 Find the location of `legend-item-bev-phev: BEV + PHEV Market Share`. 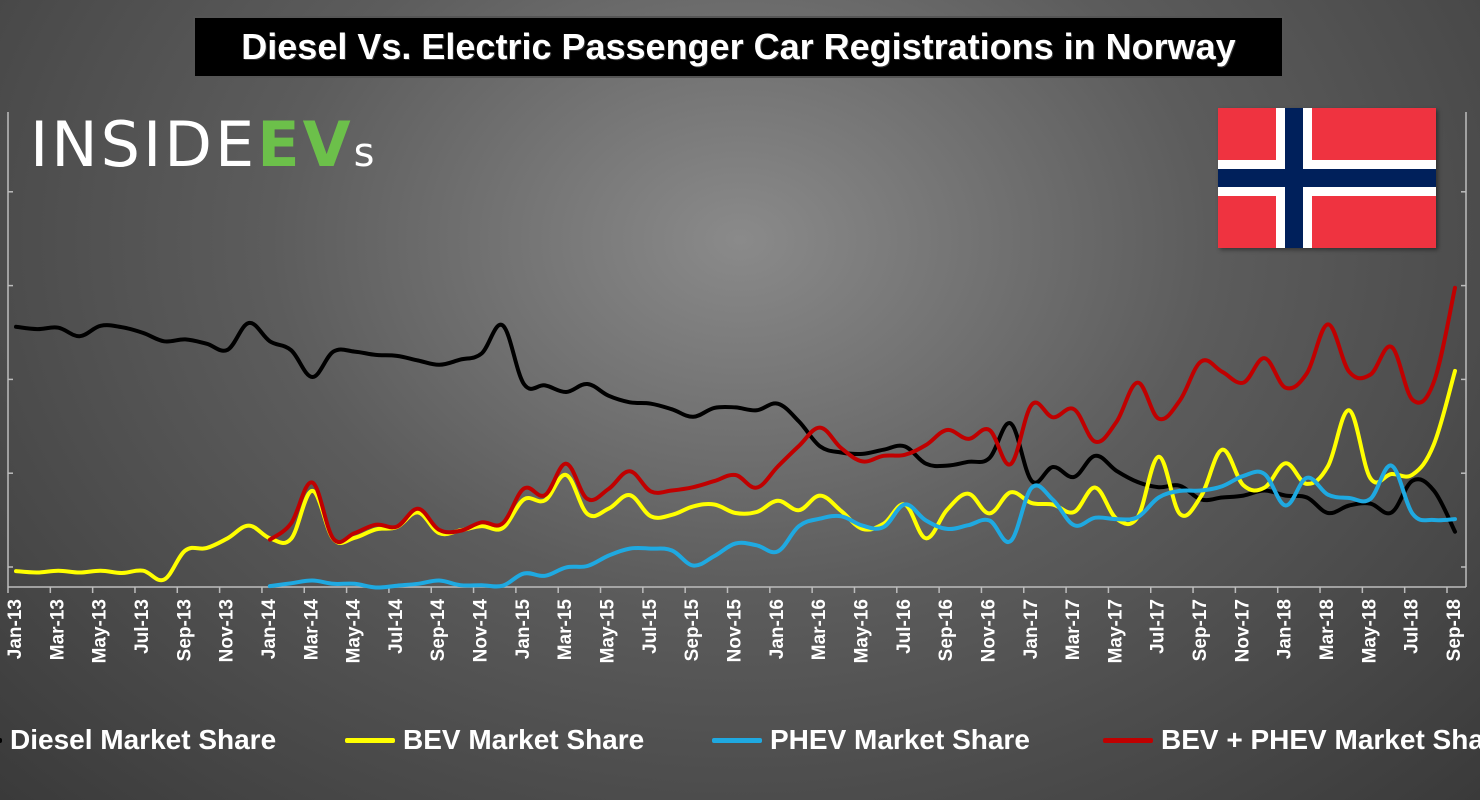

legend-item-bev-phev: BEV + PHEV Market Share is located at coordinates (1291, 740).